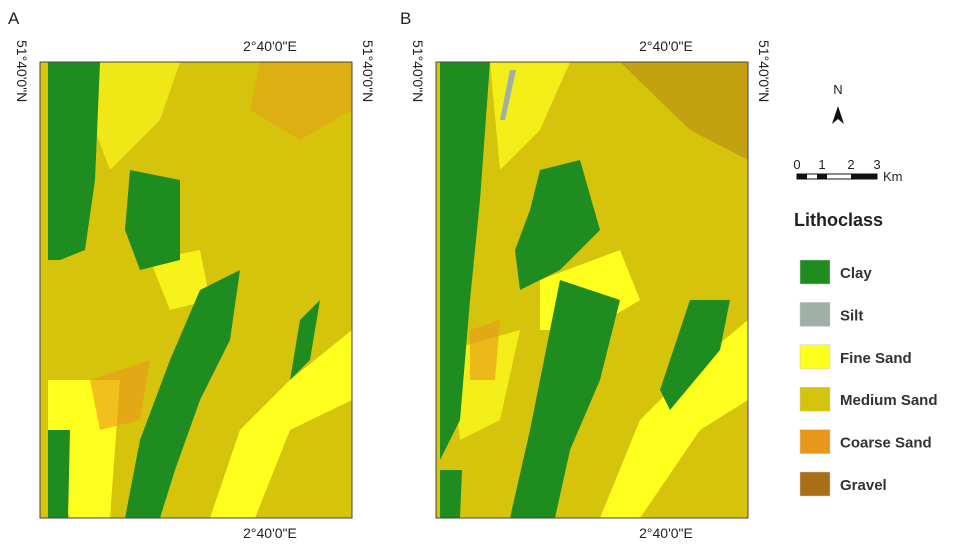  What do you see at coordinates (863, 485) in the screenshot?
I see `legend-label: Gravel` at bounding box center [863, 485].